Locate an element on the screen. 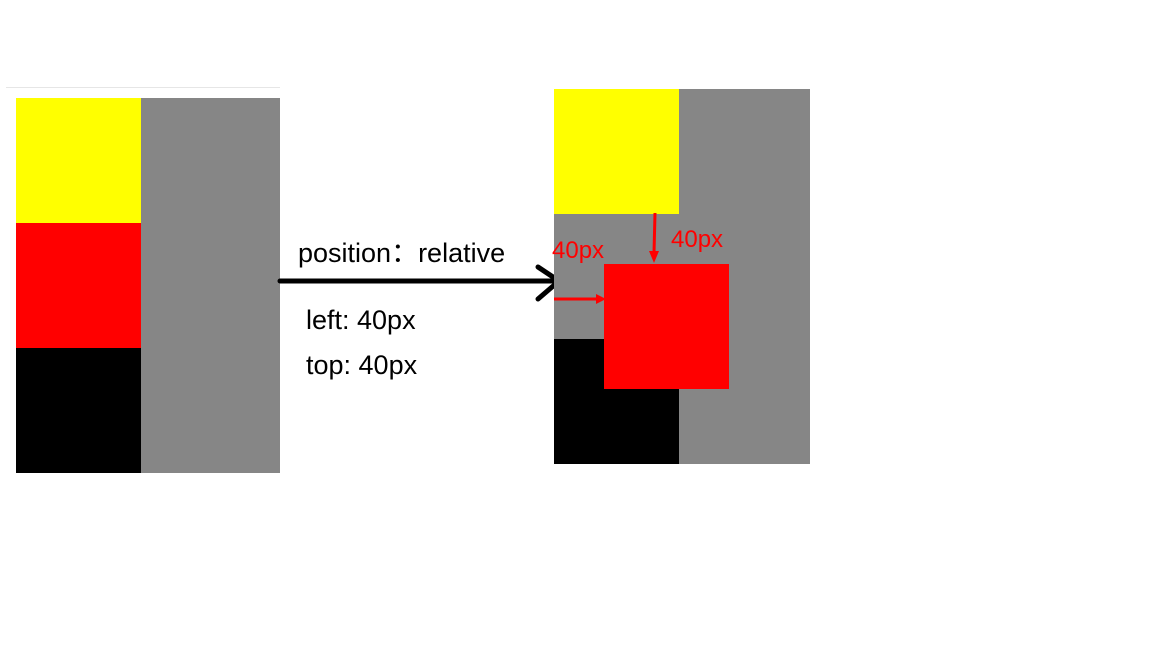 Image resolution: width=1152 pixels, height=648 pixels. after-left-offset-annotation: 40px is located at coordinates (578, 250).